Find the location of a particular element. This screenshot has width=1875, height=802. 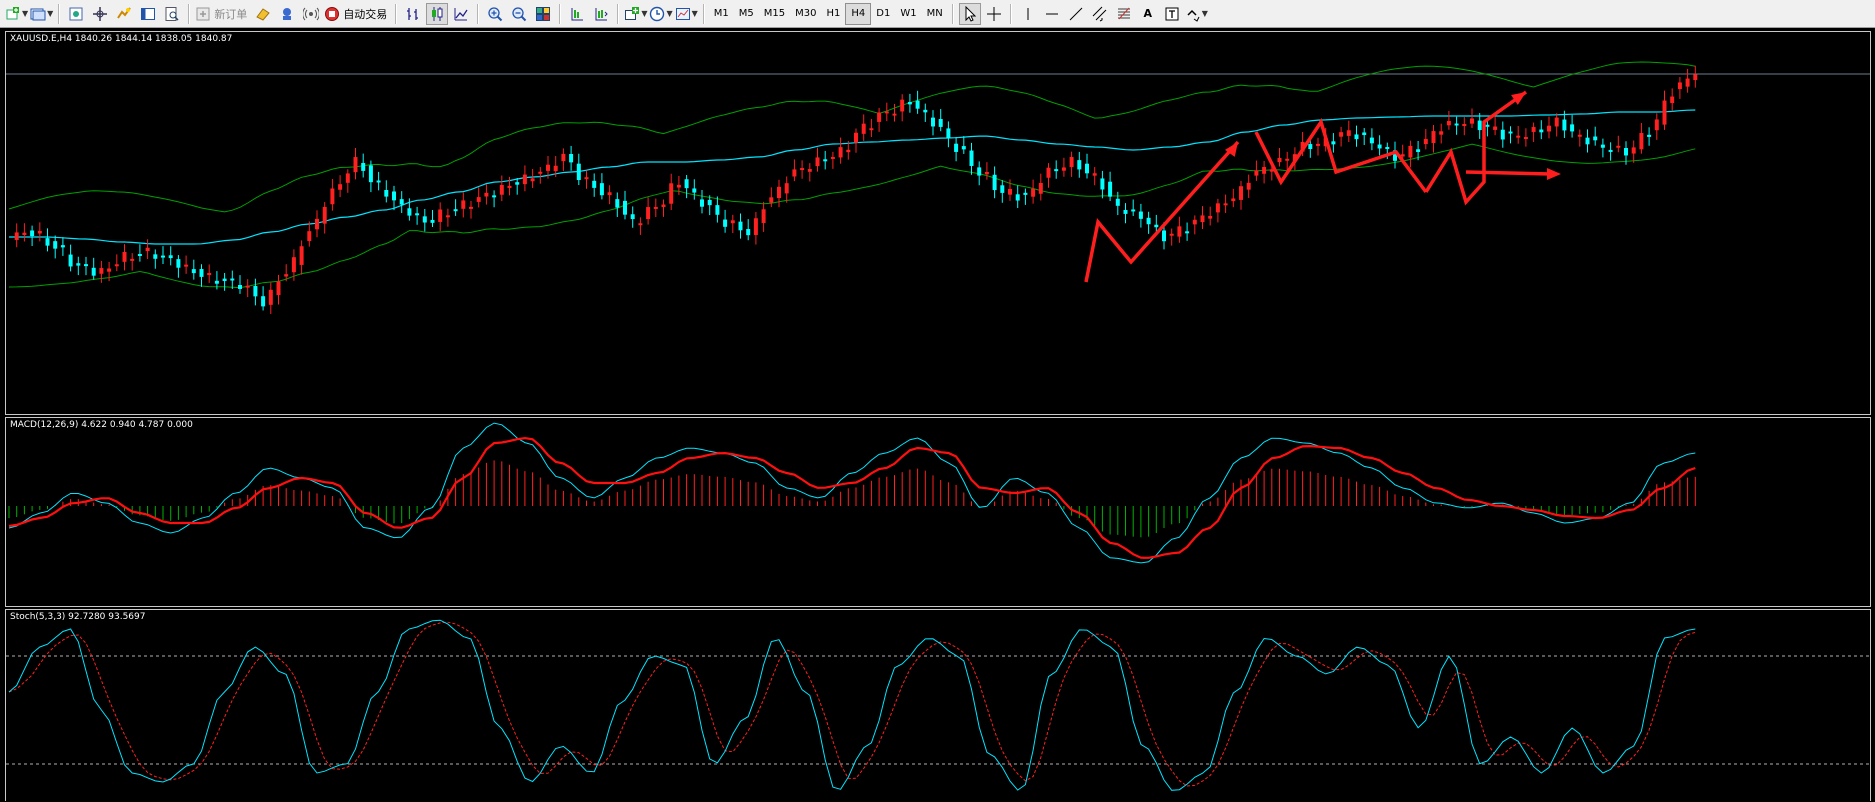

line-chart-button is located at coordinates (461, 14).